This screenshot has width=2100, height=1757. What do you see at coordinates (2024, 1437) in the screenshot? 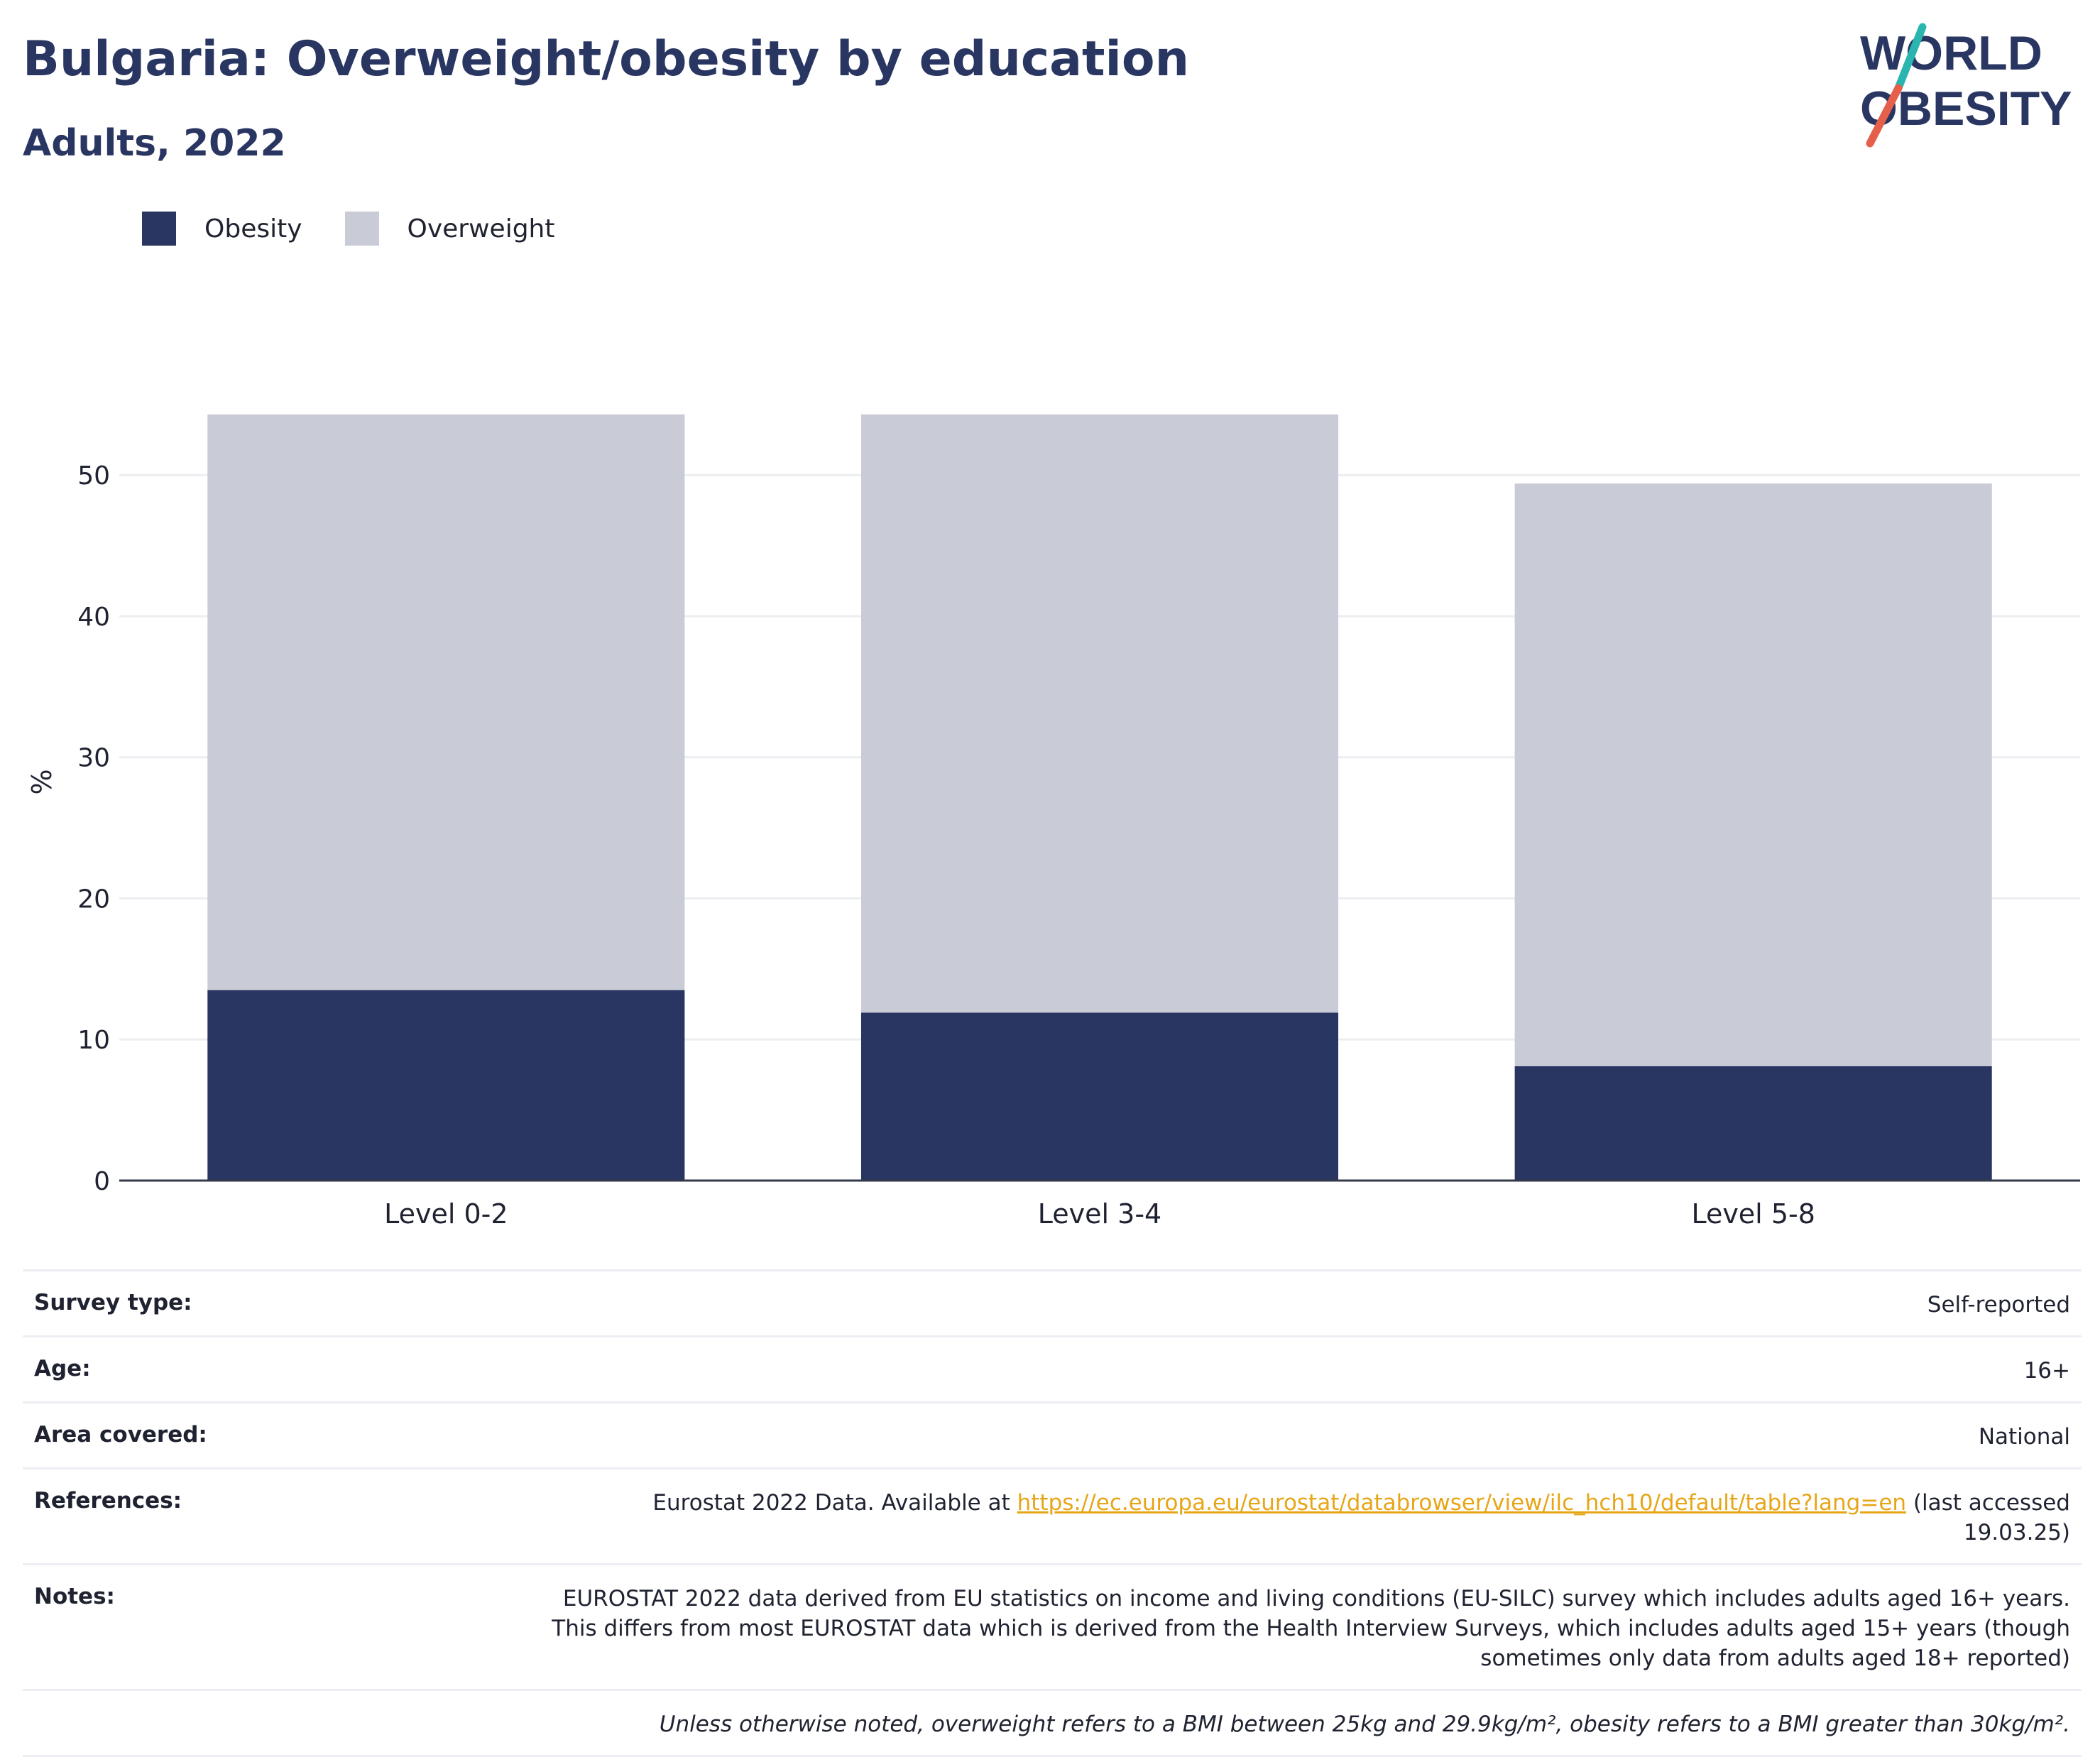
I see `area-value: National` at bounding box center [2024, 1437].